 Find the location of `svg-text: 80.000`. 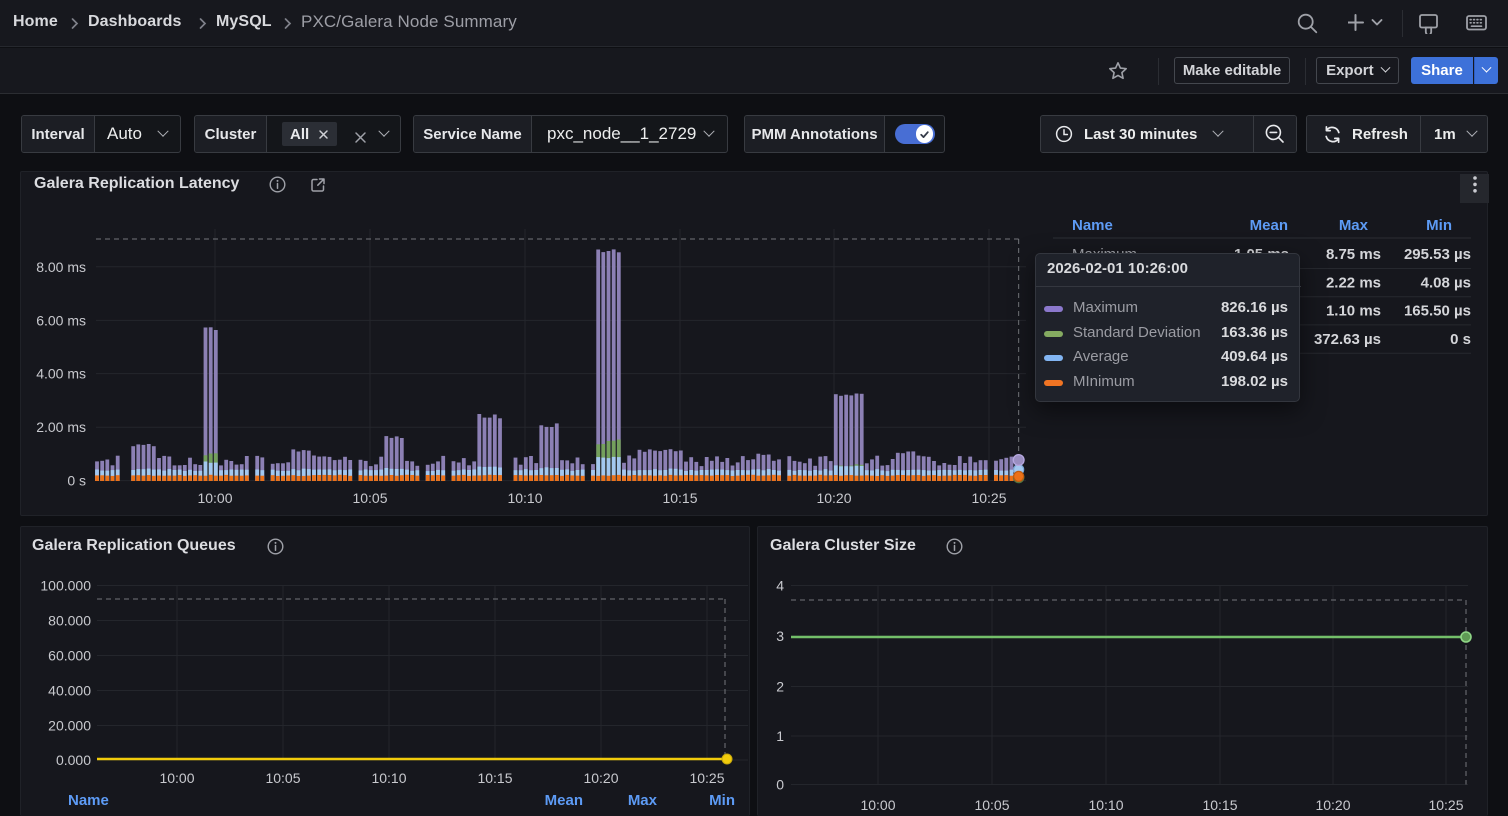

svg-text: 80.000 is located at coordinates (69, 621).